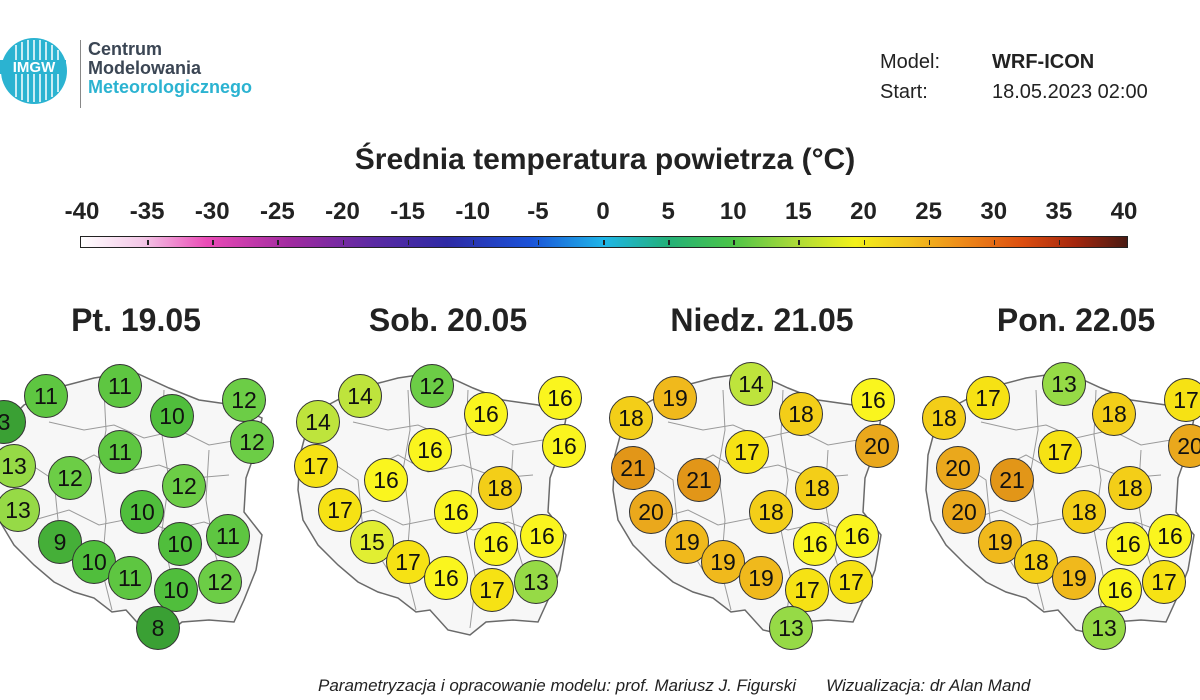 This screenshot has width=1200, height=700. I want to click on scale-label: -35, so click(147, 211).